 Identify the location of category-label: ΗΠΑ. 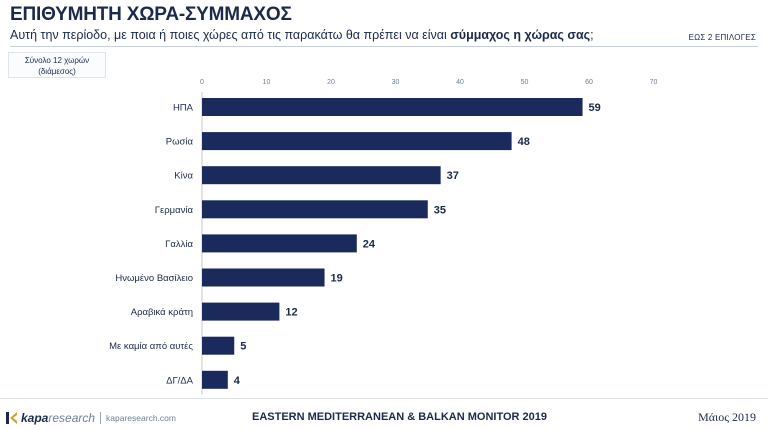
(183, 108).